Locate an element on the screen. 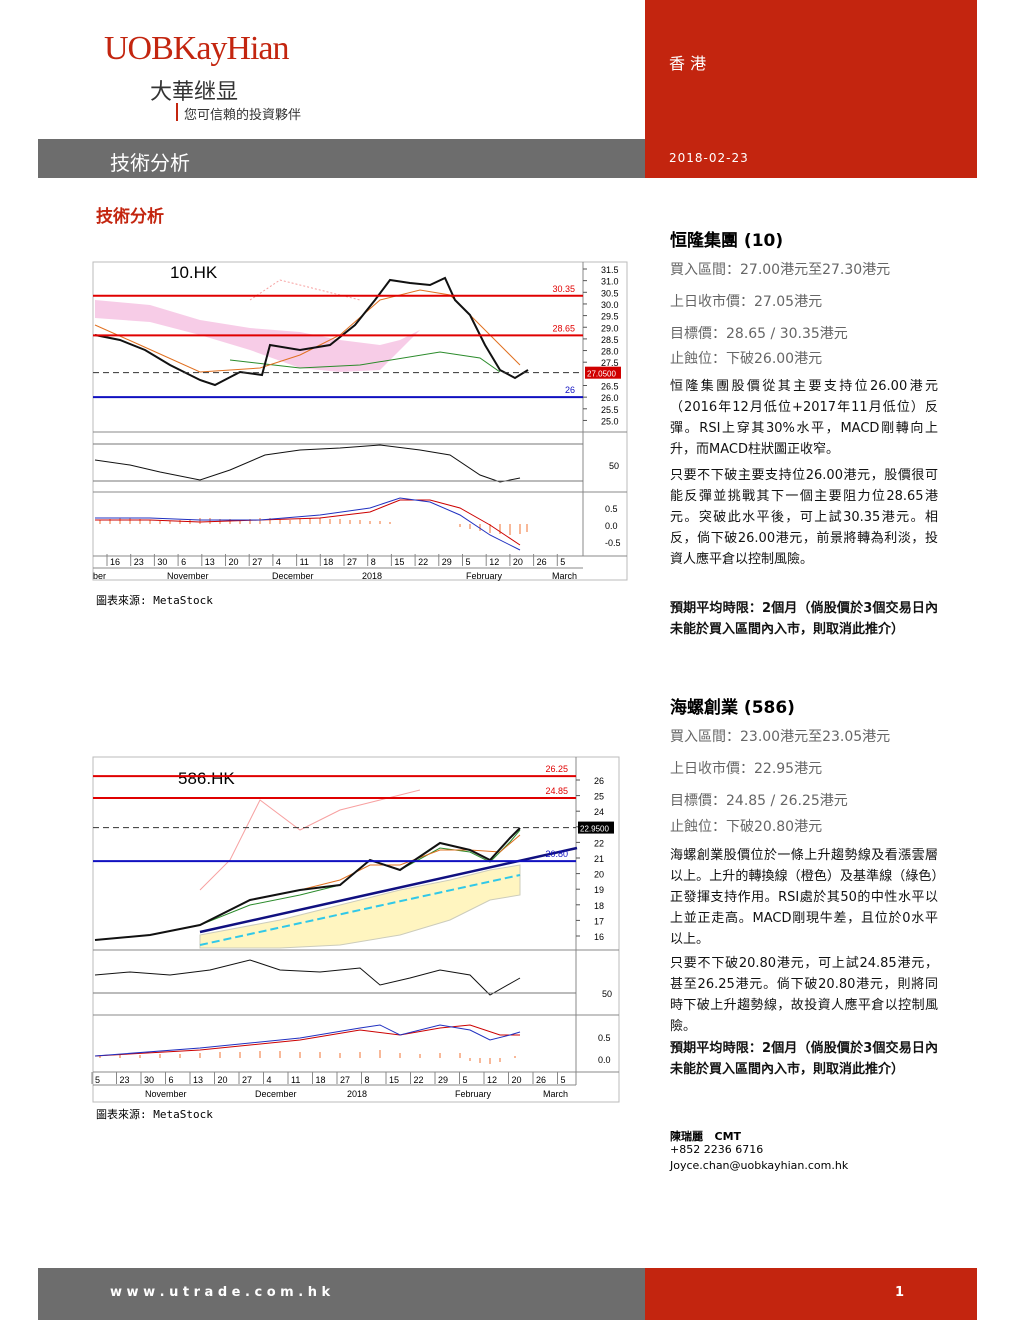  level-label: 20.80 is located at coordinates (556, 854).